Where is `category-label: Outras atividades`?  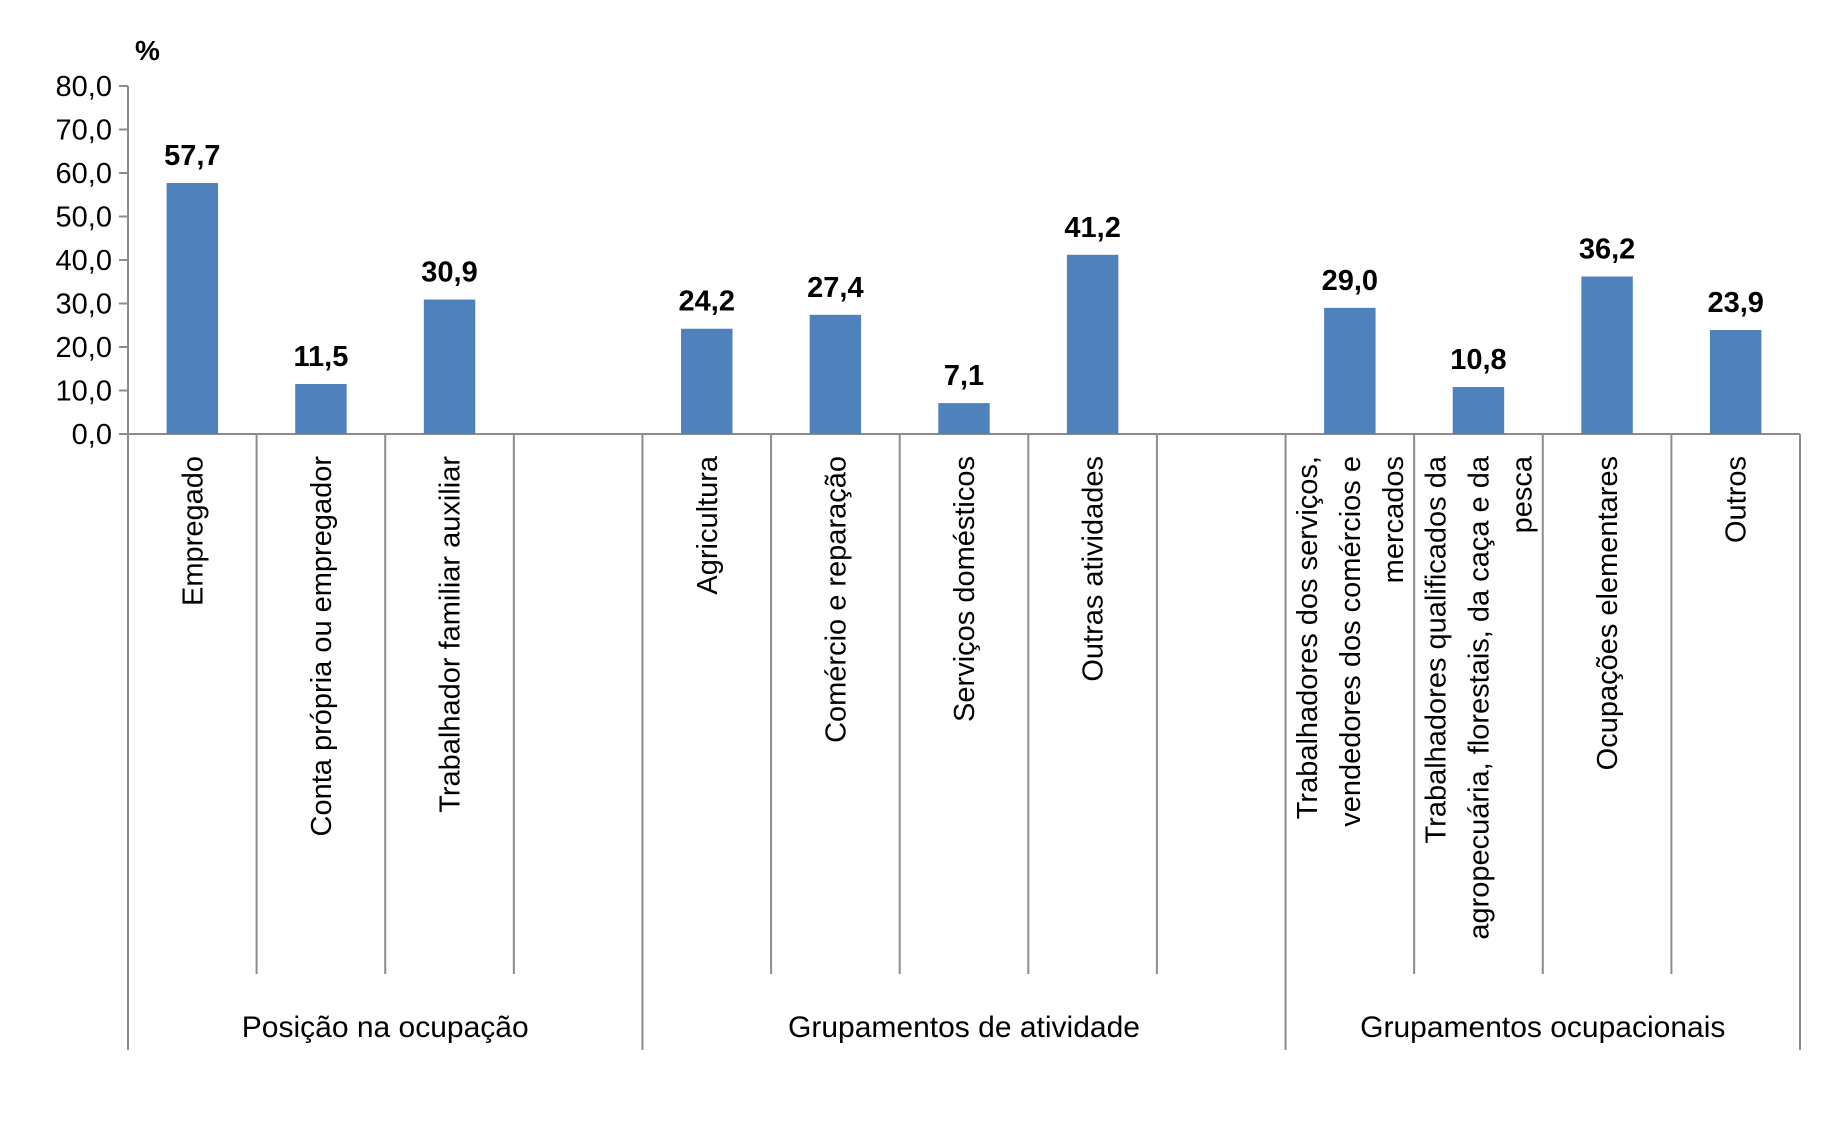 category-label: Outras atividades is located at coordinates (1094, 569).